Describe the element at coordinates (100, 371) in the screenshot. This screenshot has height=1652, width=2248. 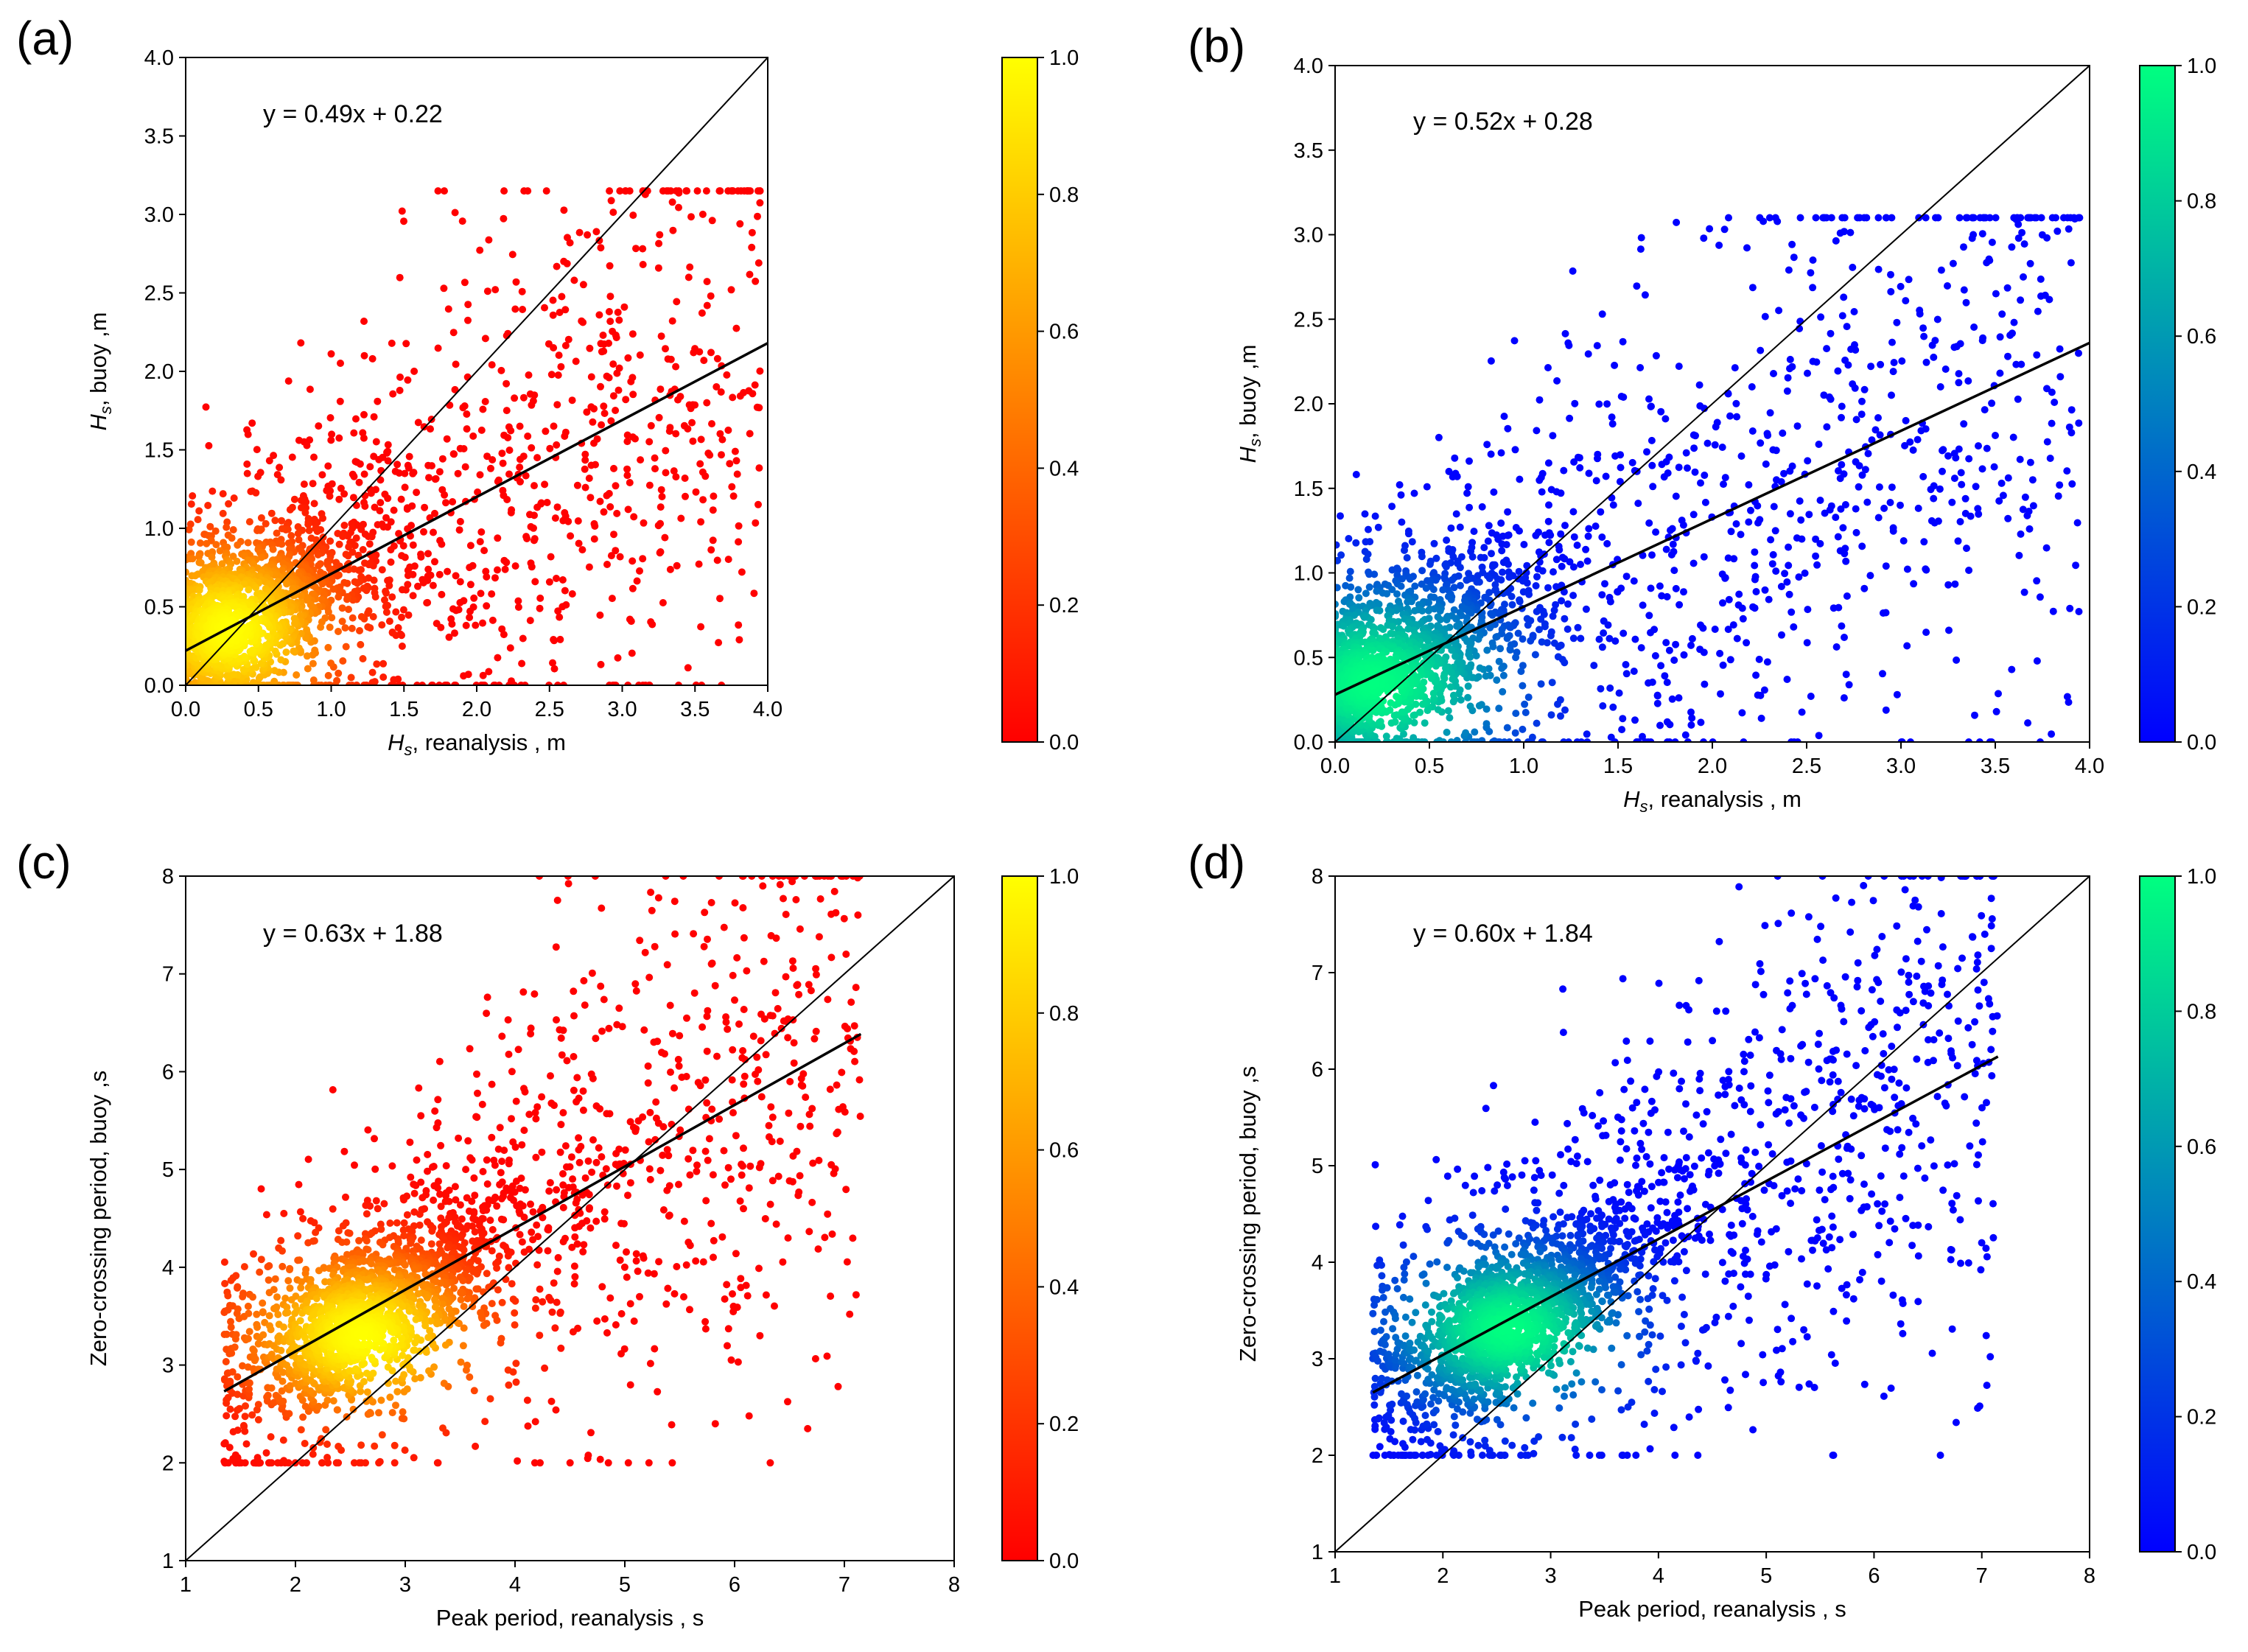
I see `y-axis-label: Hs, buoy ,m` at that location.